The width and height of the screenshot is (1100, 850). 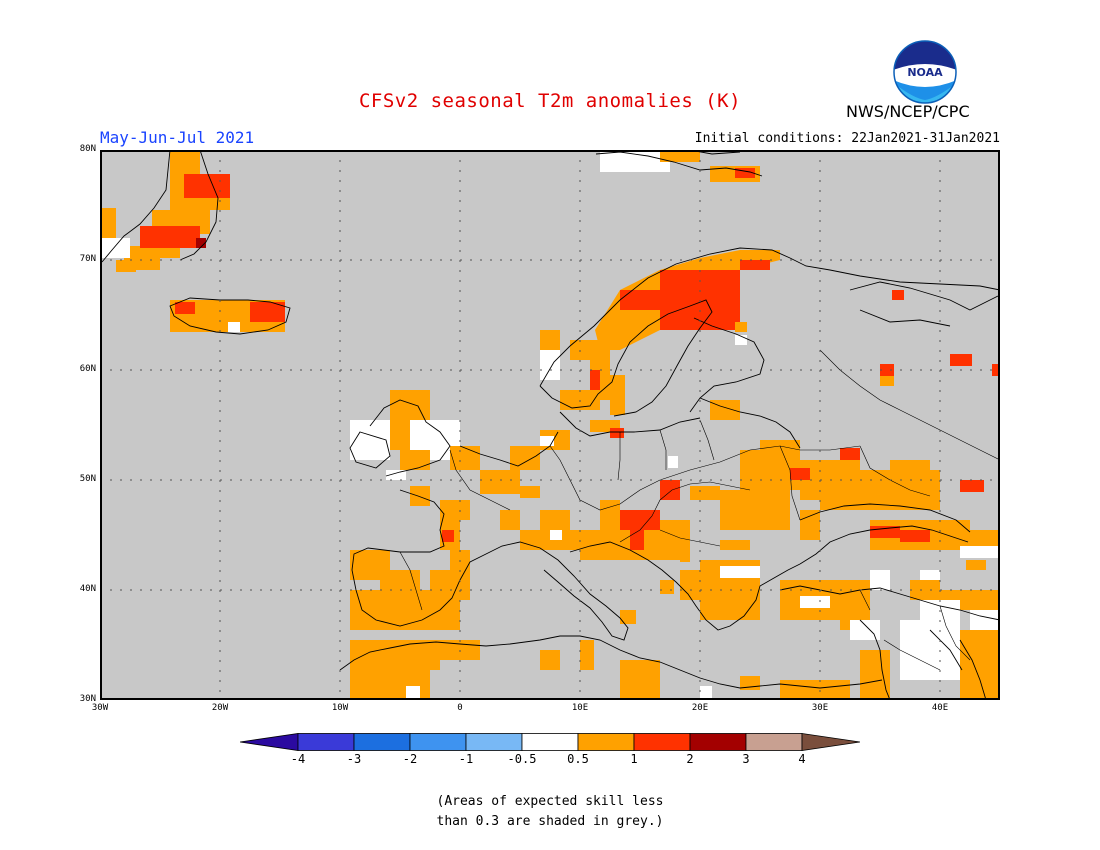 I want to click on colorbar-min-triangle, so click(x=269, y=742).